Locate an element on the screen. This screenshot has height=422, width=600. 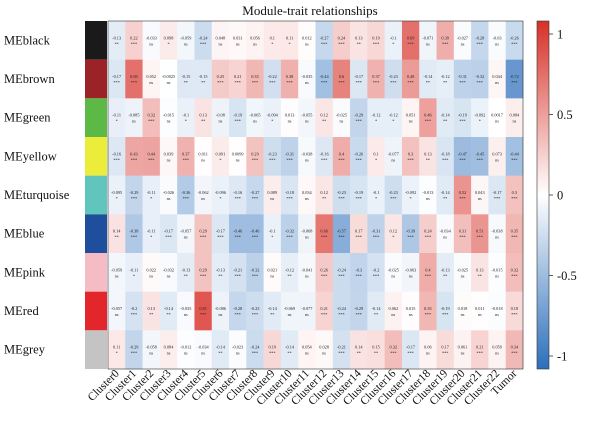
cell-value: 0.3 is located at coordinates (514, 192).